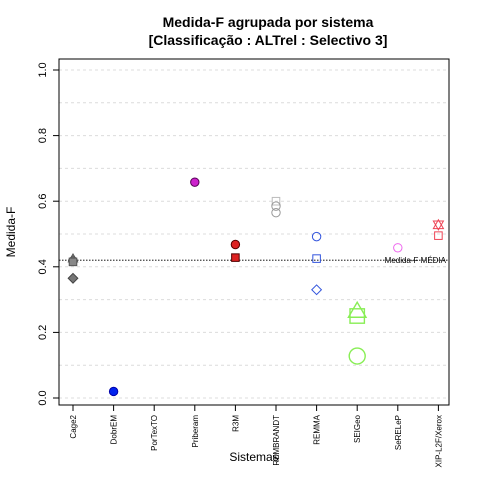  What do you see at coordinates (43, 332) in the screenshot?
I see `y-tick-label: 0.2` at bounding box center [43, 332].